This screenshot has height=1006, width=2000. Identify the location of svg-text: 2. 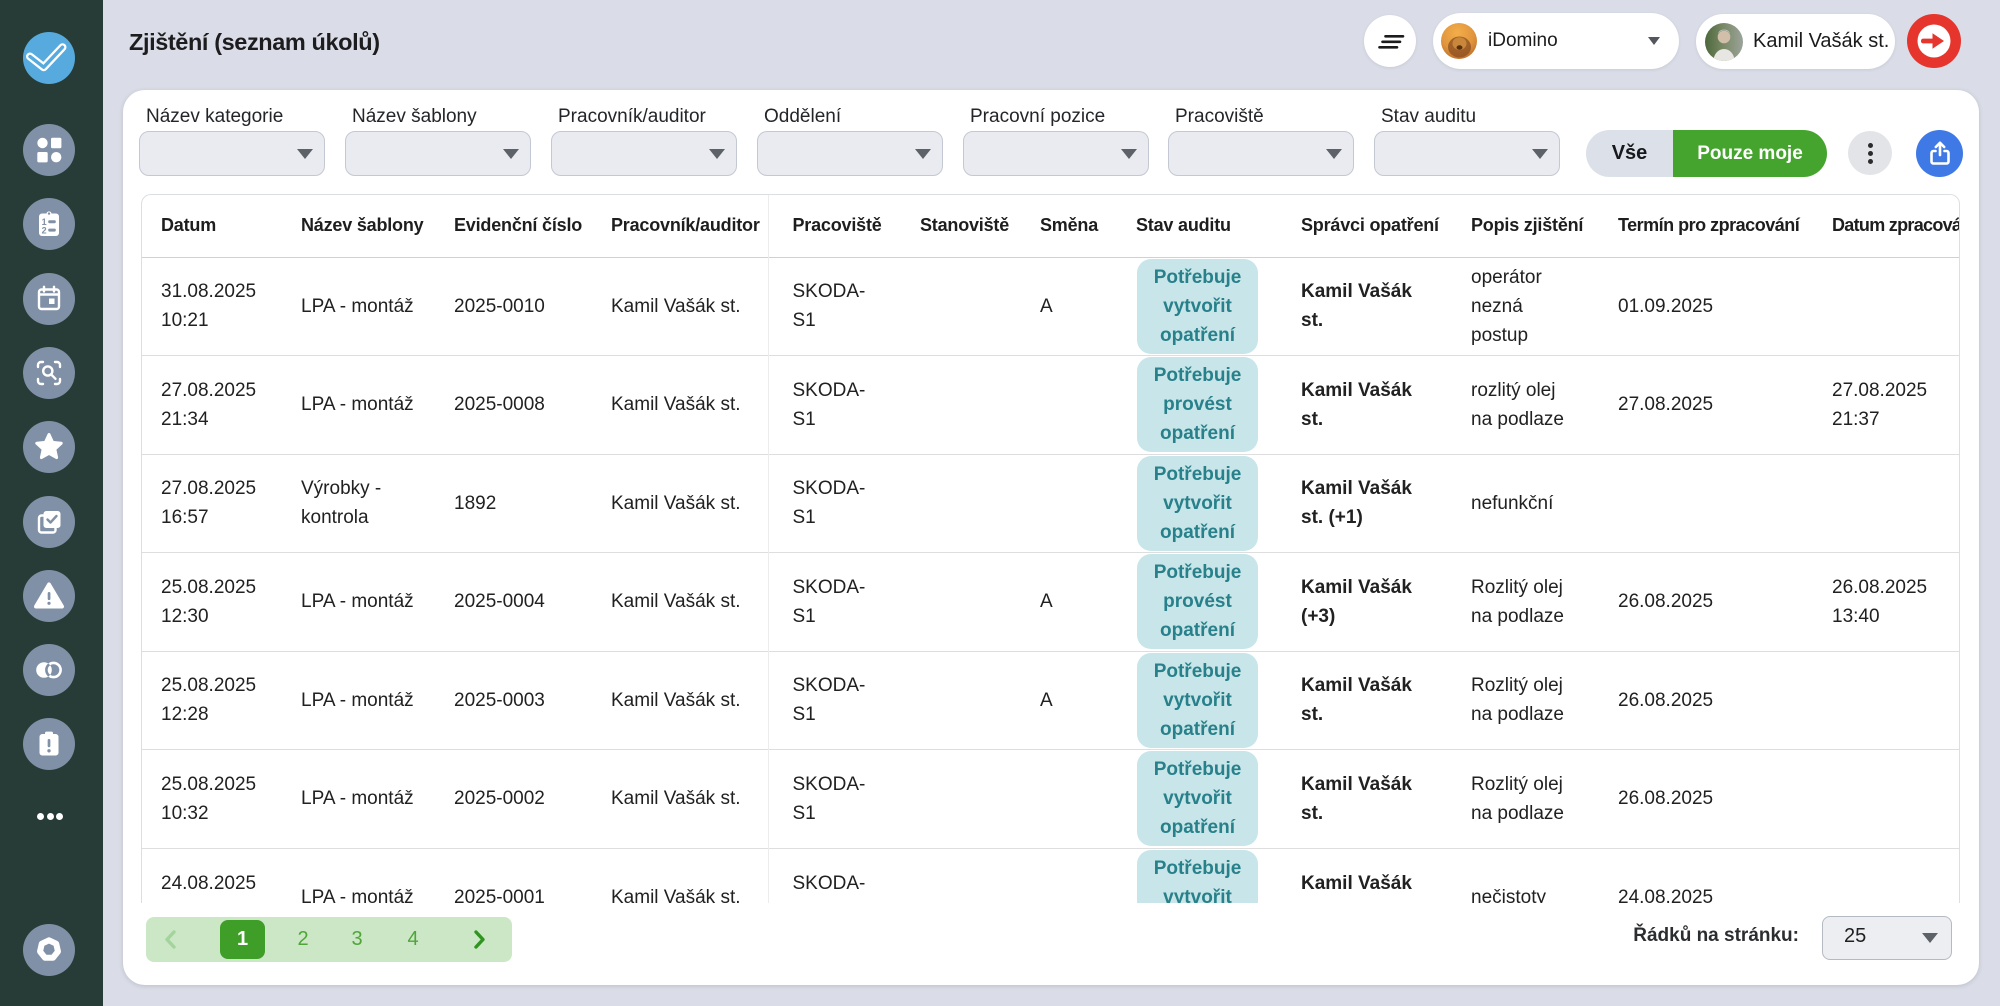
(44, 231).